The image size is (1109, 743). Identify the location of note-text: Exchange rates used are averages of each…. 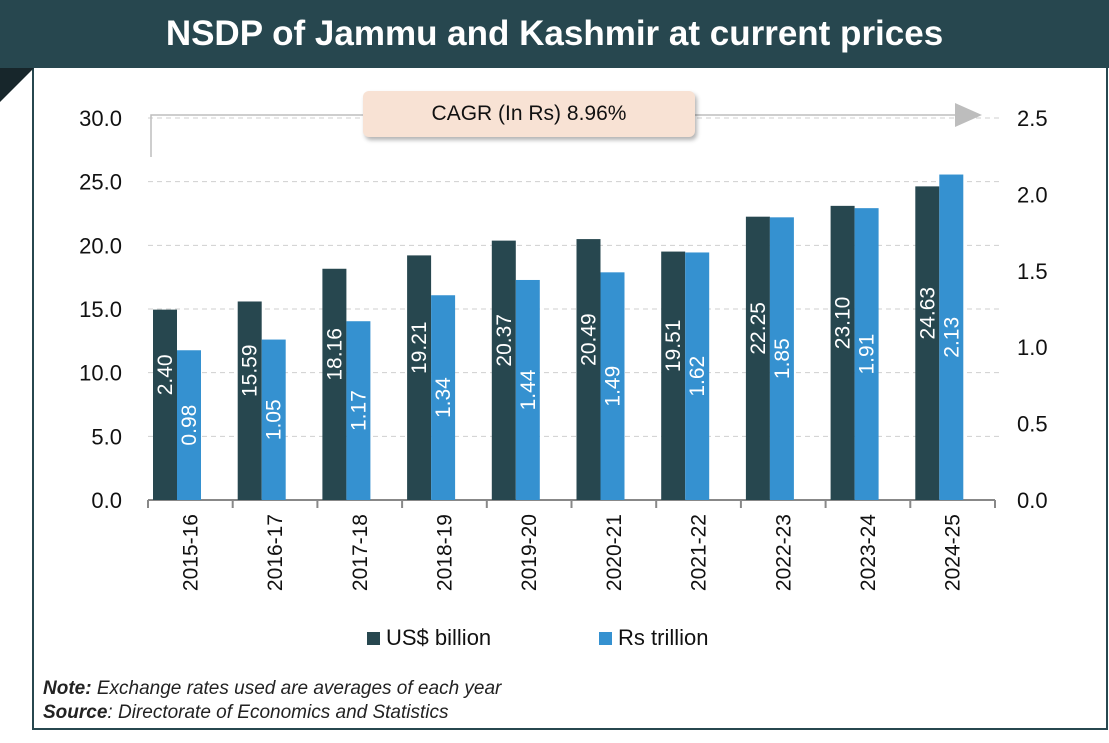
(296, 688).